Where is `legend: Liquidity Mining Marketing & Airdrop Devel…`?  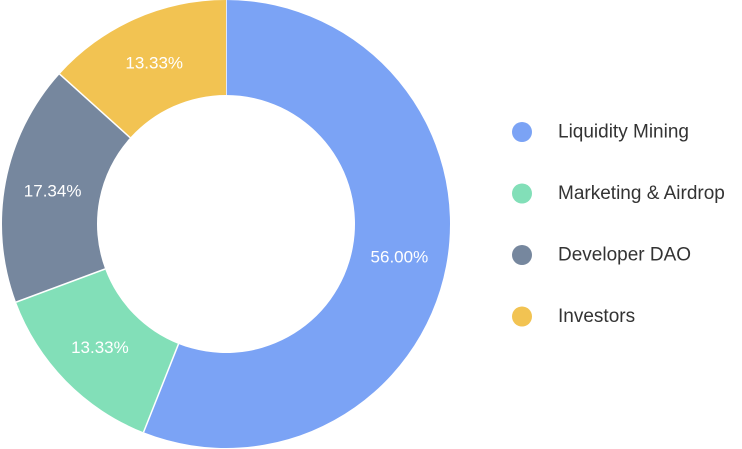
legend: Liquidity Mining Marketing & Airdrop Devel… is located at coordinates (618, 224).